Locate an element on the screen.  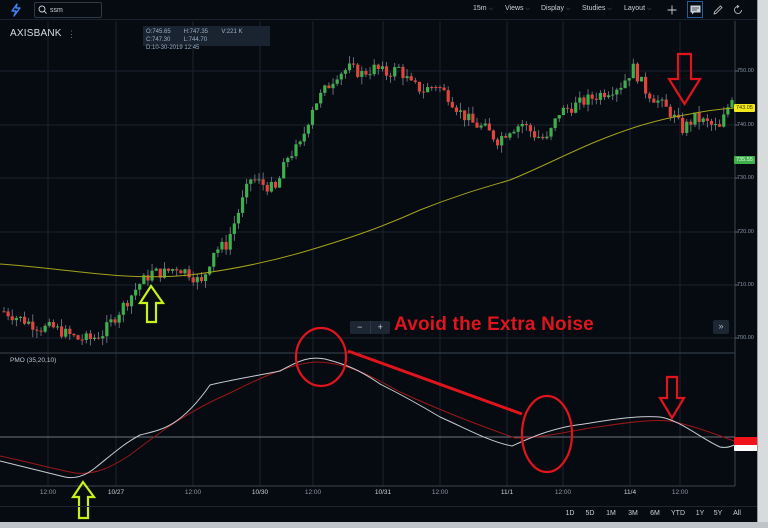
range-1y: 1Y is located at coordinates (700, 513).